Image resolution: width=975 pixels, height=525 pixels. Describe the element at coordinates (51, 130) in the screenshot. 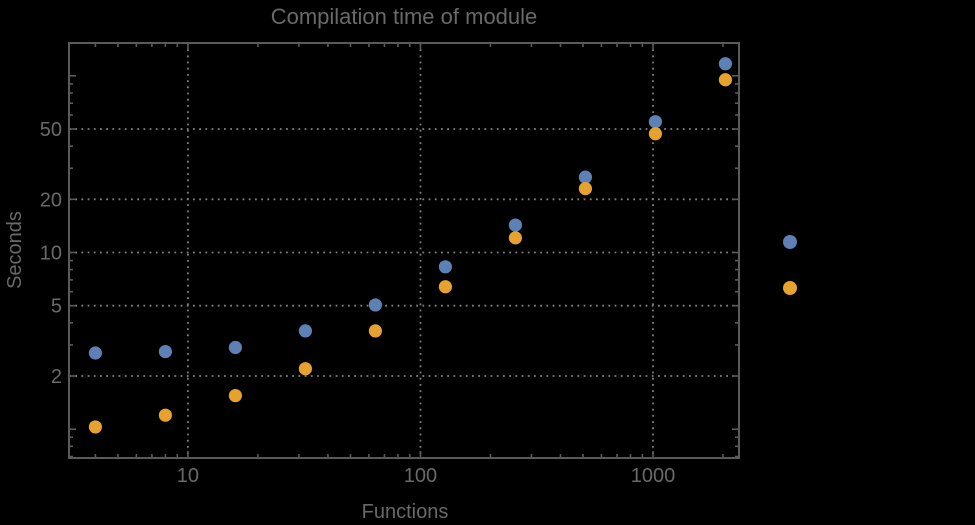

I see `y-tick-label: 50` at that location.